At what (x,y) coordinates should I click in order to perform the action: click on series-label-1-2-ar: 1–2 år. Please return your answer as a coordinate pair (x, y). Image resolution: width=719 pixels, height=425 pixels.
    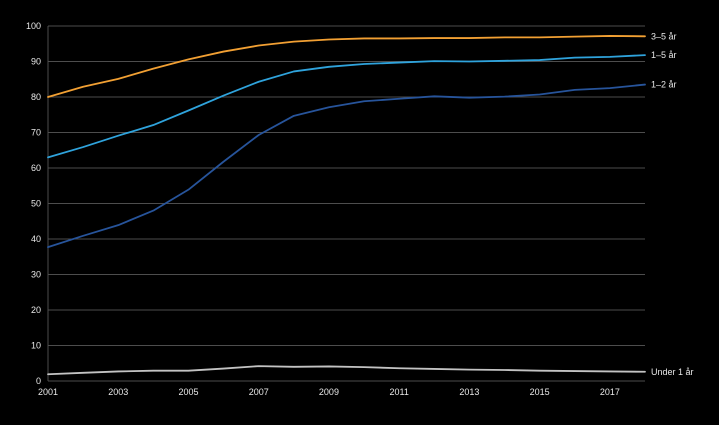
    Looking at the image, I should click on (664, 85).